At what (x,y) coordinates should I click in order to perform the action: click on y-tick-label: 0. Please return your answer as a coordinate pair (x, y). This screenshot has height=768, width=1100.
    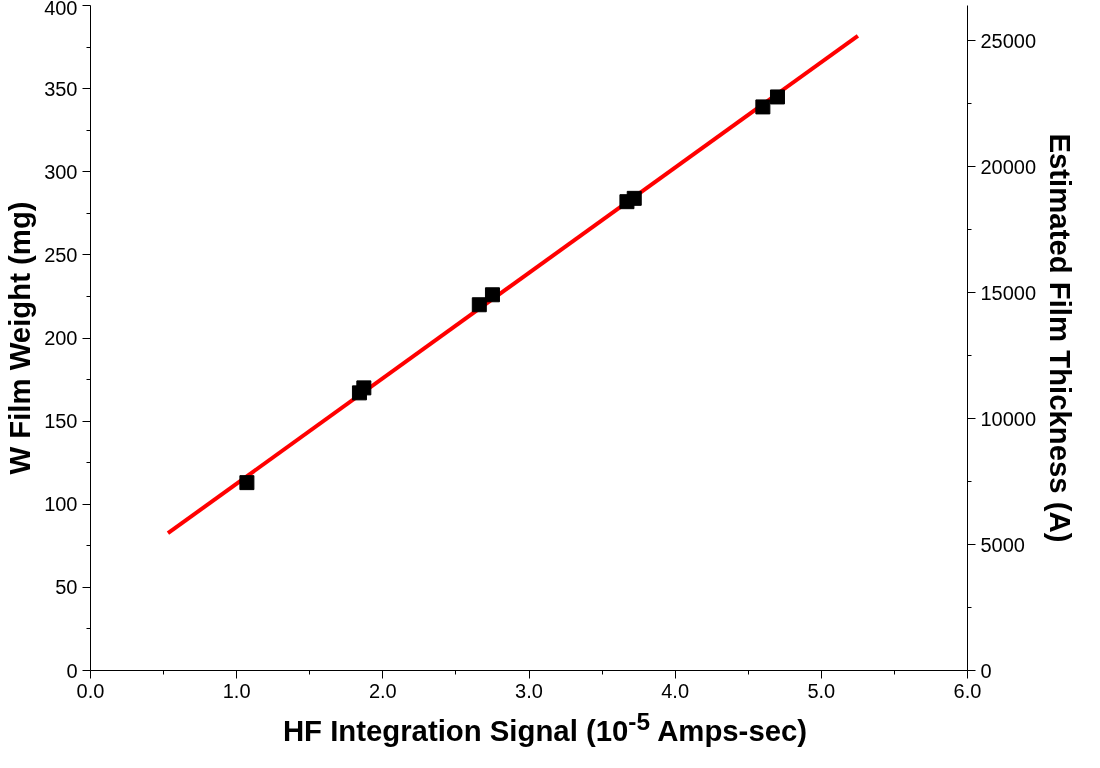
    Looking at the image, I should click on (72, 670).